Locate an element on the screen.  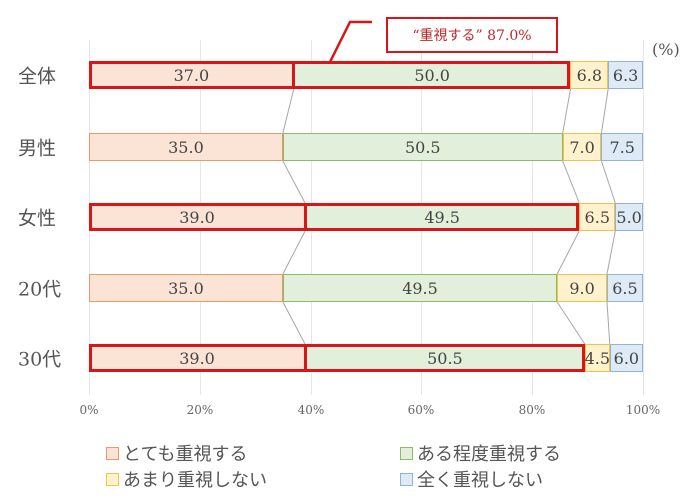
x-tick-80: 80% is located at coordinates (532, 410).